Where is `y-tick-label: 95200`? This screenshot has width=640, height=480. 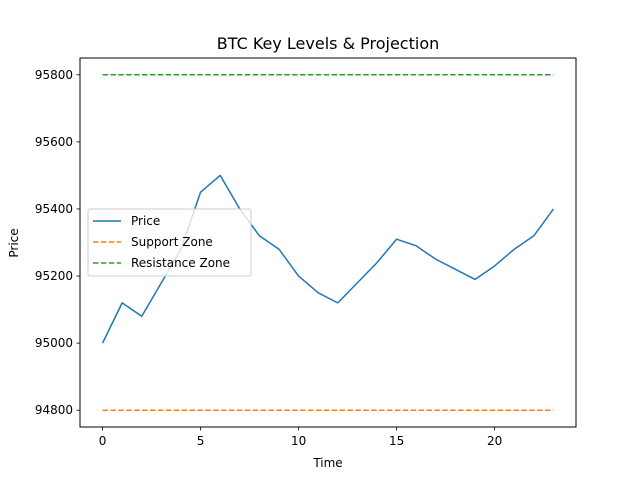 y-tick-label: 95200 is located at coordinates (54, 276).